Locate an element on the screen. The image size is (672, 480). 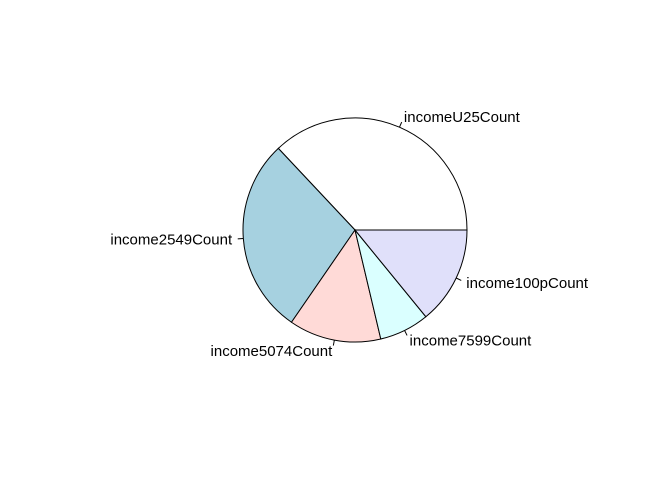
slice-label-income5074Count: income5074Count is located at coordinates (272, 351).